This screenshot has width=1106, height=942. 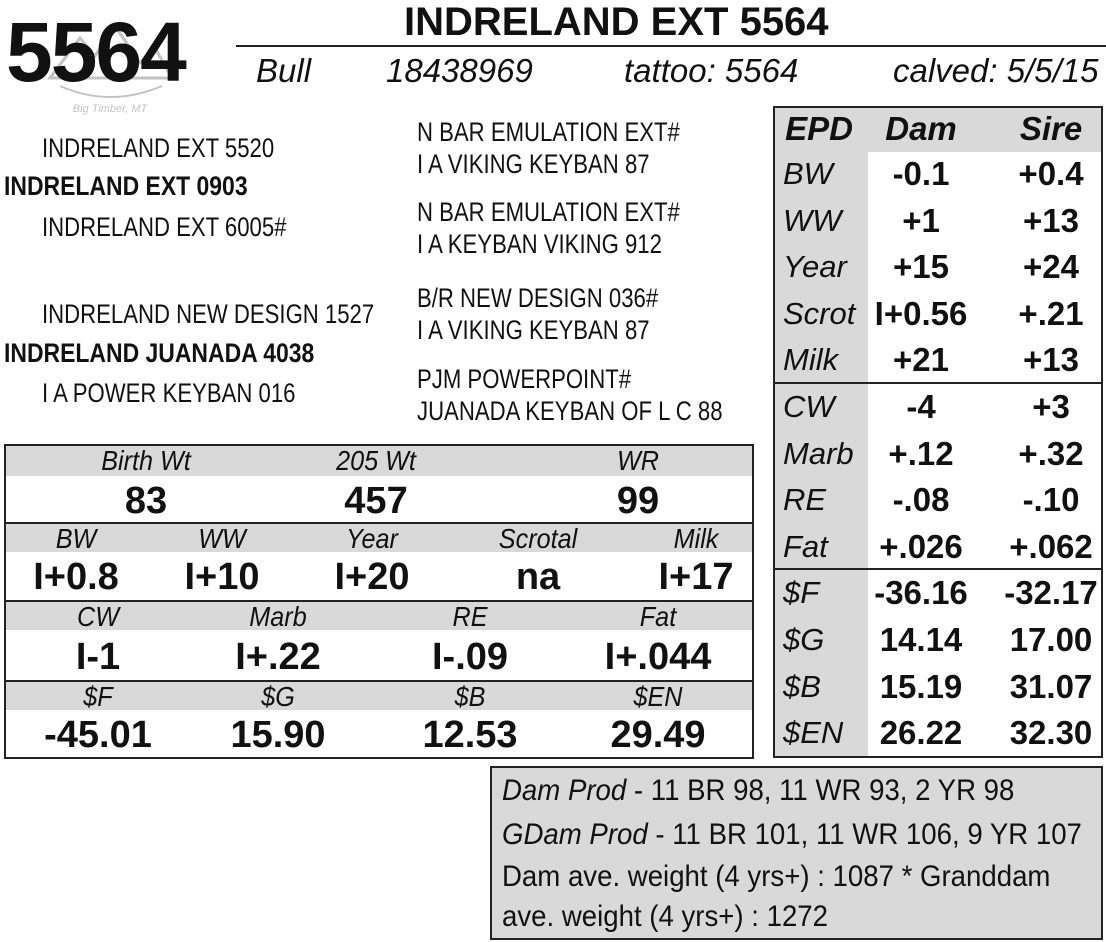 I want to click on epd-row-label: RE, so click(x=805, y=500).